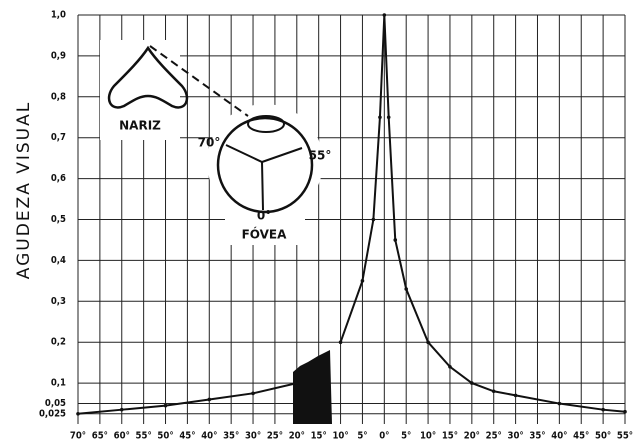 The height and width of the screenshot is (445, 635). Describe the element at coordinates (312, 387) in the screenshot. I see `blind-spot` at that location.